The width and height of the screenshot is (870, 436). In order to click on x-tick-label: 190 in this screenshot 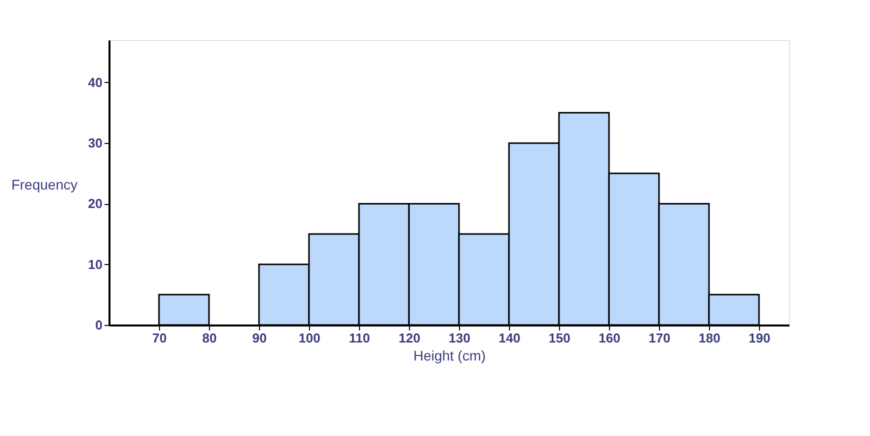, I will do `click(759, 338)`.